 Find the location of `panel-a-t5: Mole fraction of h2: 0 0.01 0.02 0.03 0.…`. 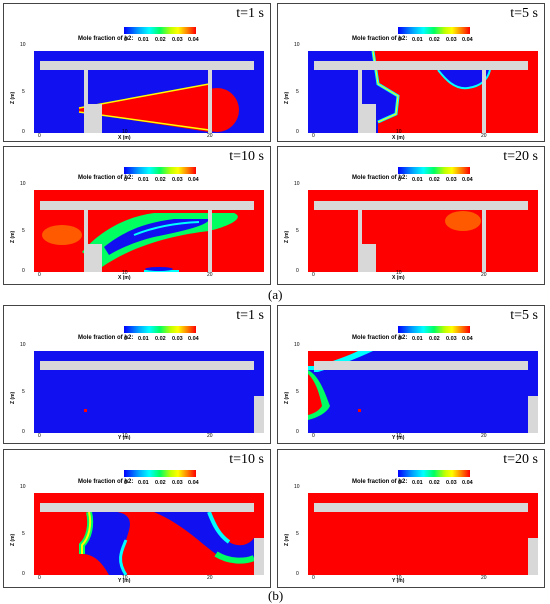

panel-a-t5: Mole fraction of h2: 0 0.01 0.02 0.03 0.… is located at coordinates (411, 72).